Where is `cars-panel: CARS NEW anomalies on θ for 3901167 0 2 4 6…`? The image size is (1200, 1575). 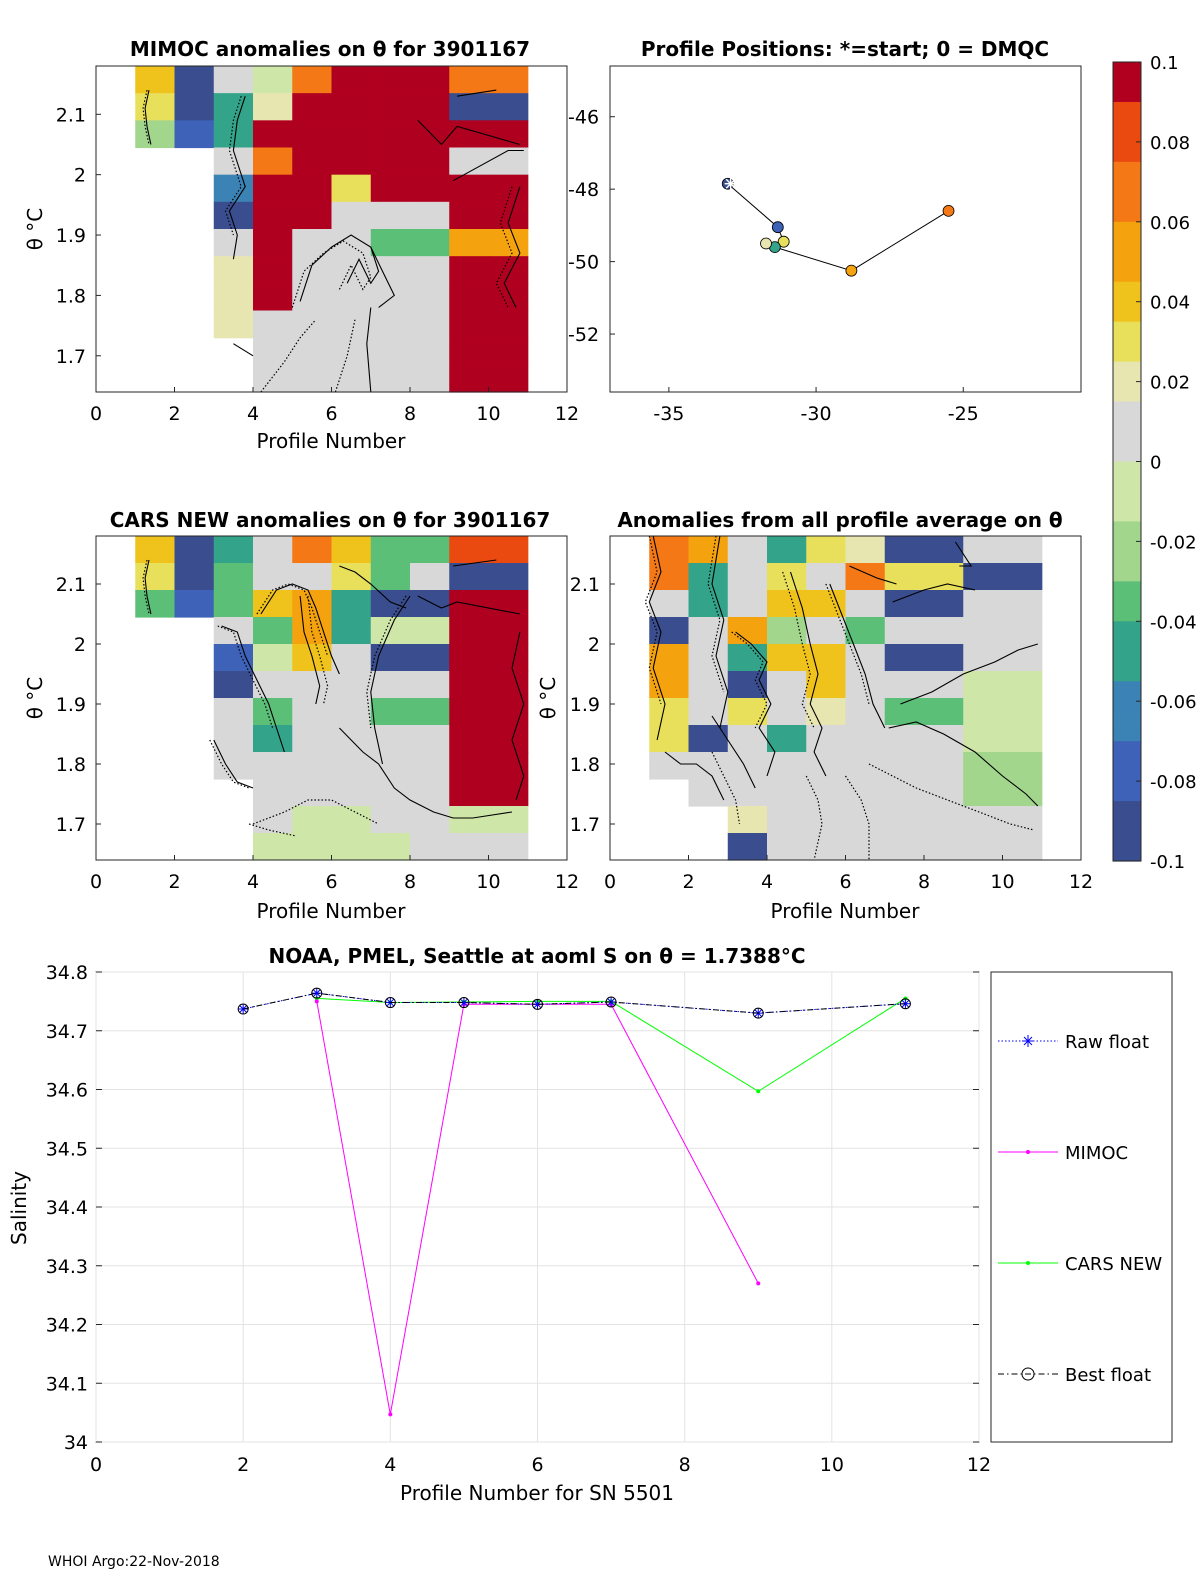 cars-panel: CARS NEW anomalies on θ for 3901167 0 2 4 6… is located at coordinates (301, 715).